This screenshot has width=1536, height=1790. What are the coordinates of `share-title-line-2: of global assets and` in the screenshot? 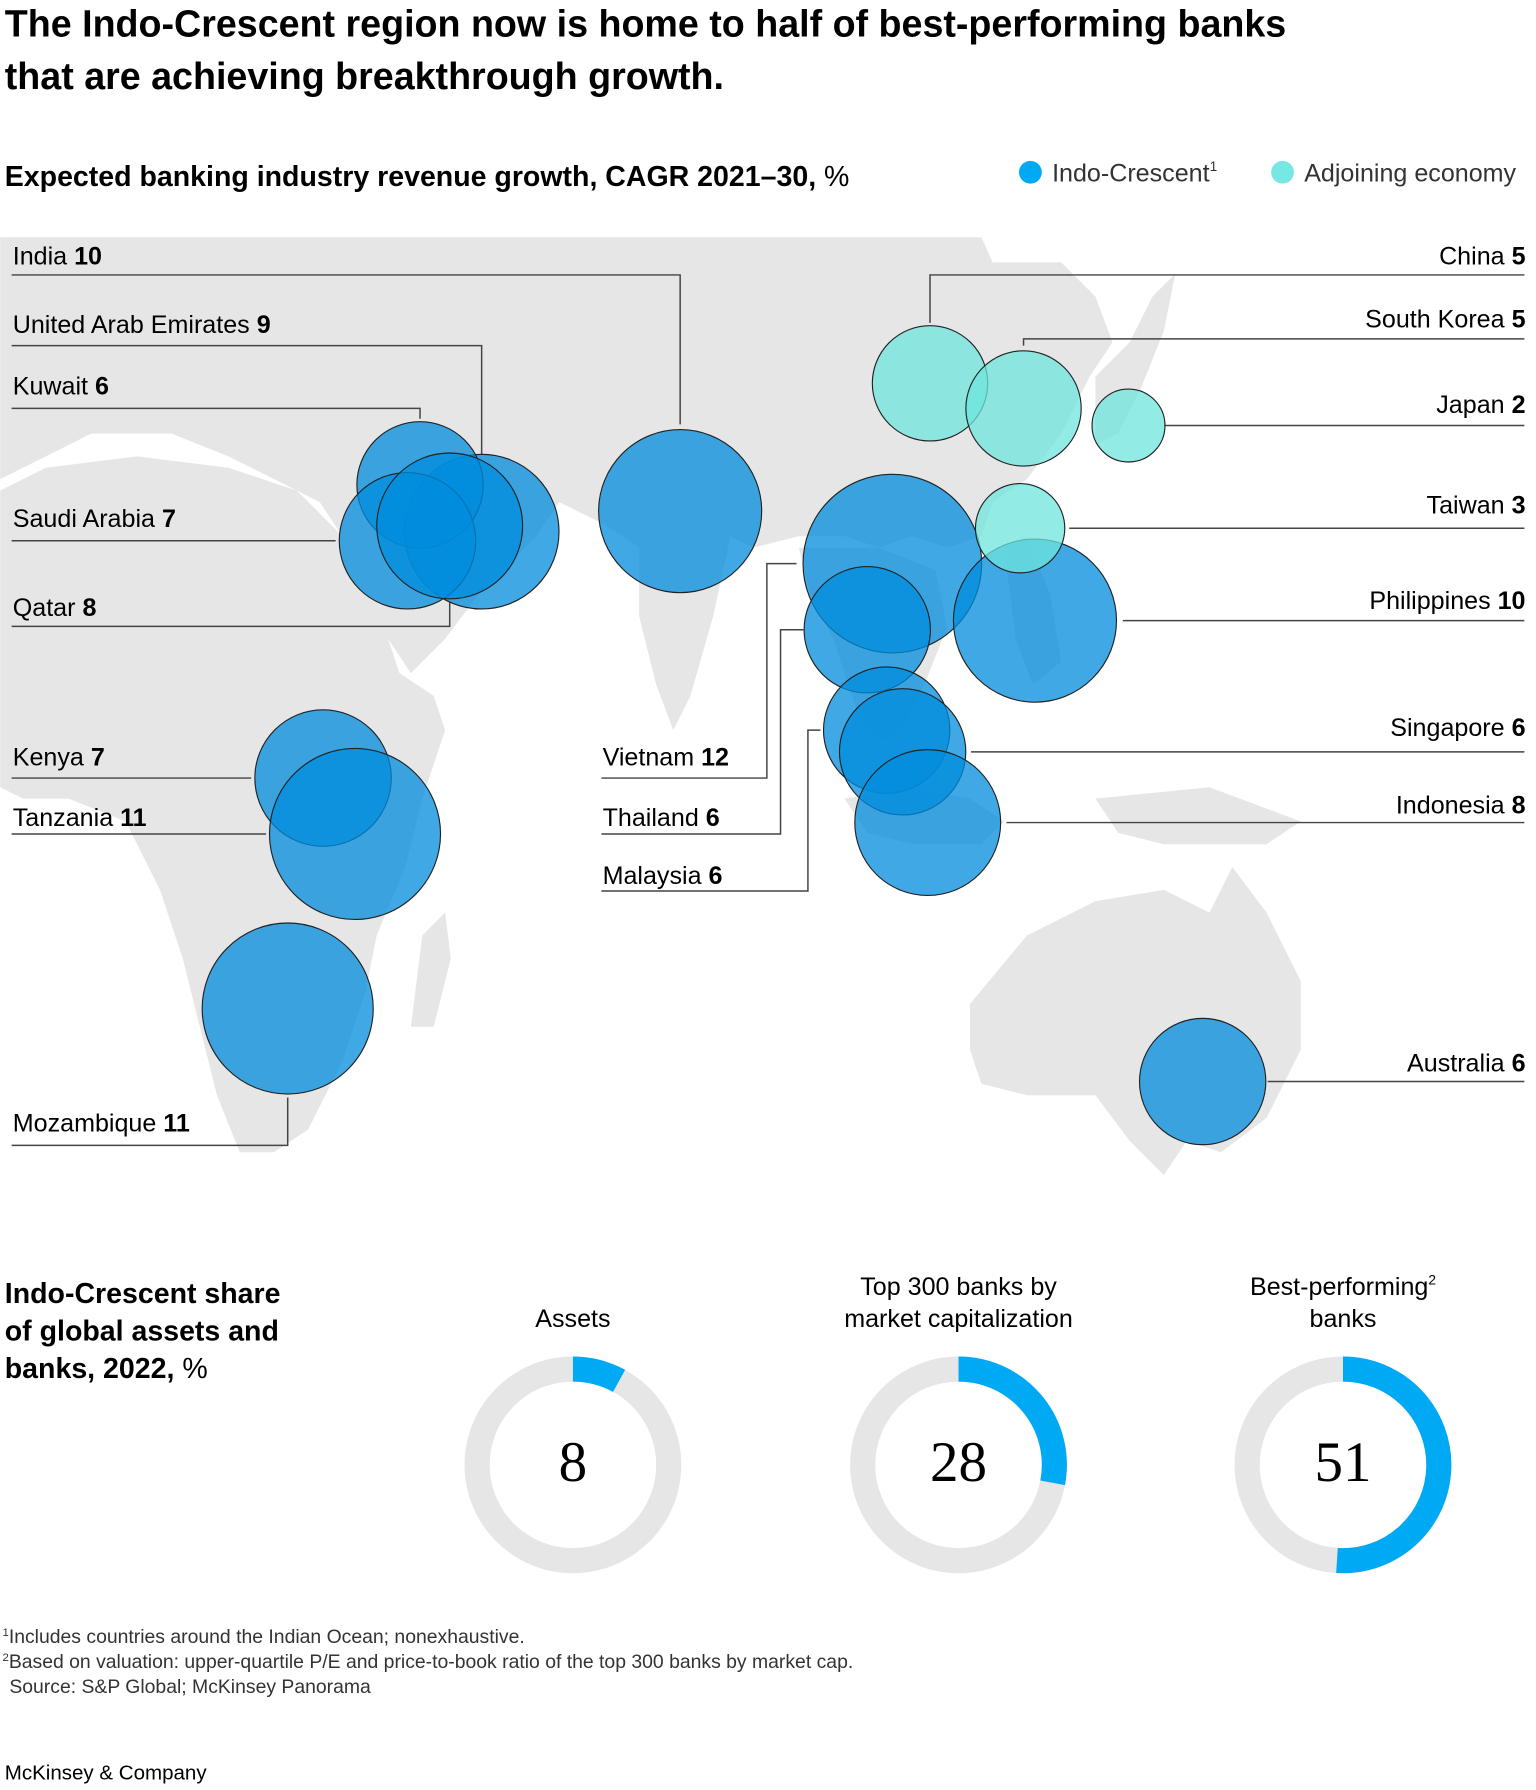 It's located at (142, 1332).